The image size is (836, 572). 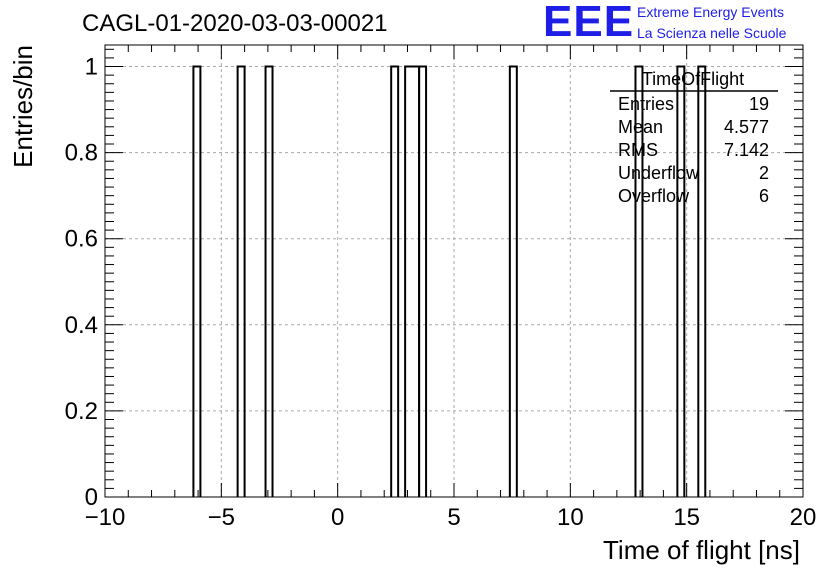 What do you see at coordinates (693, 79) in the screenshot?
I see `stats-box-title: TimeOfFlight` at bounding box center [693, 79].